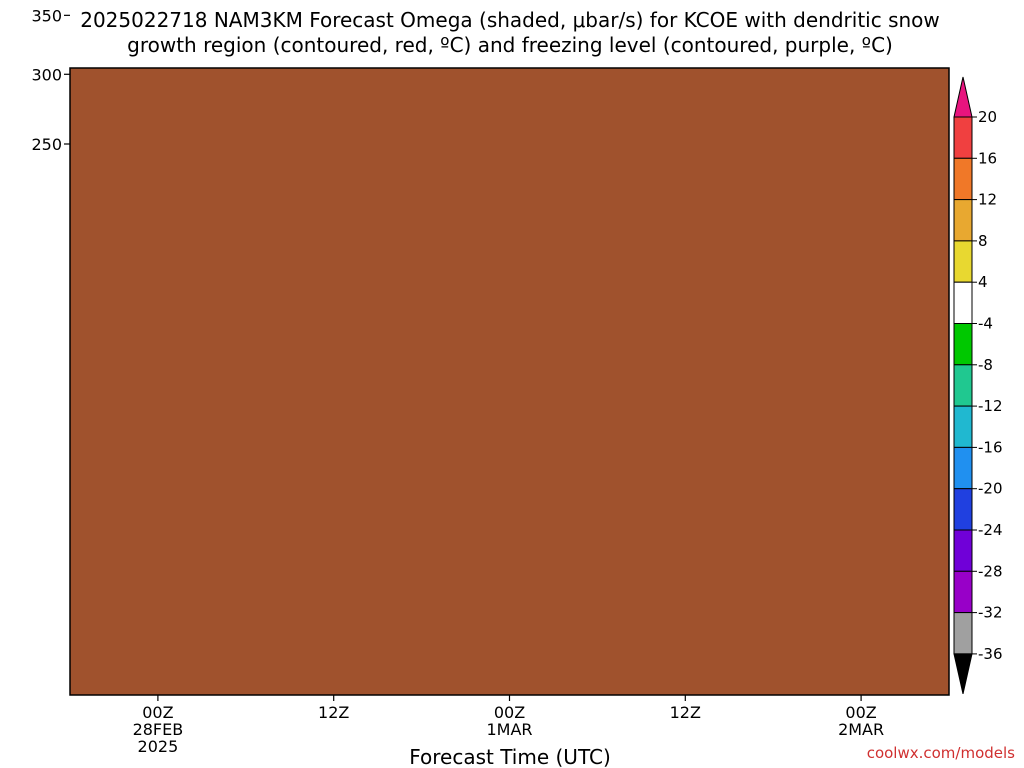 The height and width of the screenshot is (768, 1024). What do you see at coordinates (990, 406) in the screenshot?
I see `colorbar-label-7: -12` at bounding box center [990, 406].